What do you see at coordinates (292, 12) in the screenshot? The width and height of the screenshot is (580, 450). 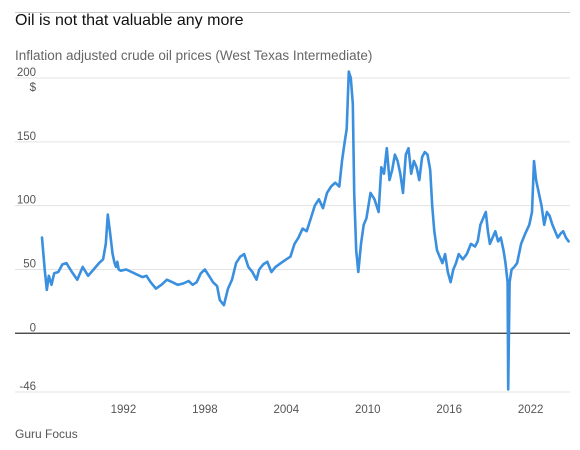 I see `top-rule` at bounding box center [292, 12].